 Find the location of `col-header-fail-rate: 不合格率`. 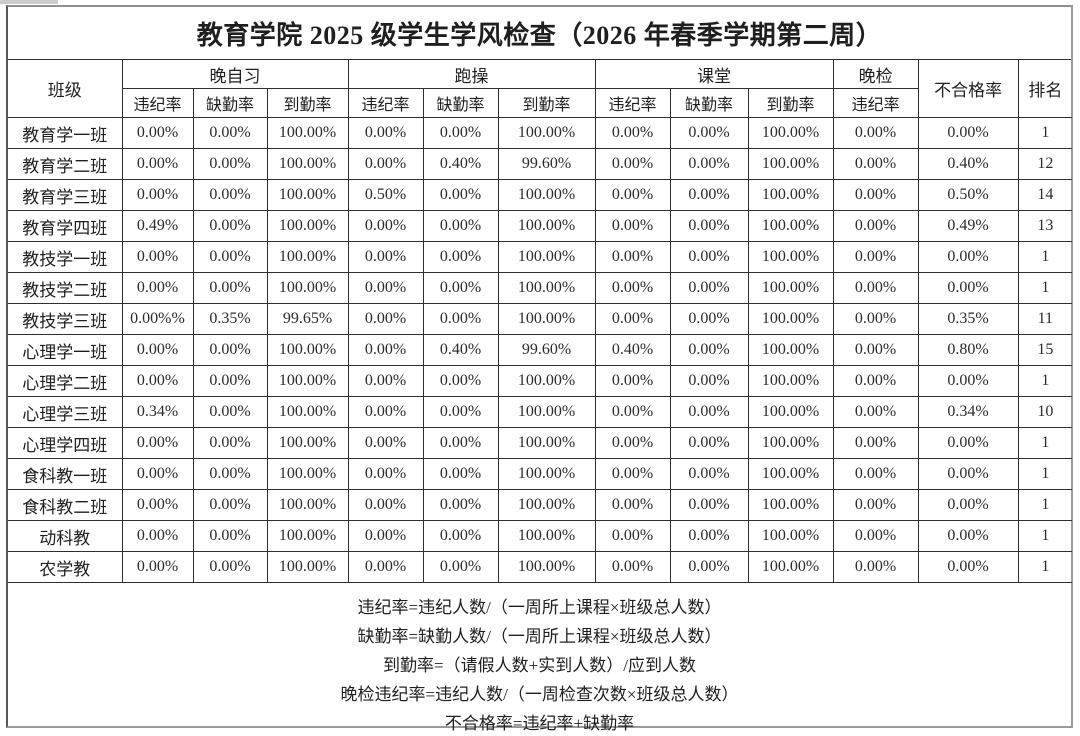

col-header-fail-rate: 不合格率 is located at coordinates (968, 89).